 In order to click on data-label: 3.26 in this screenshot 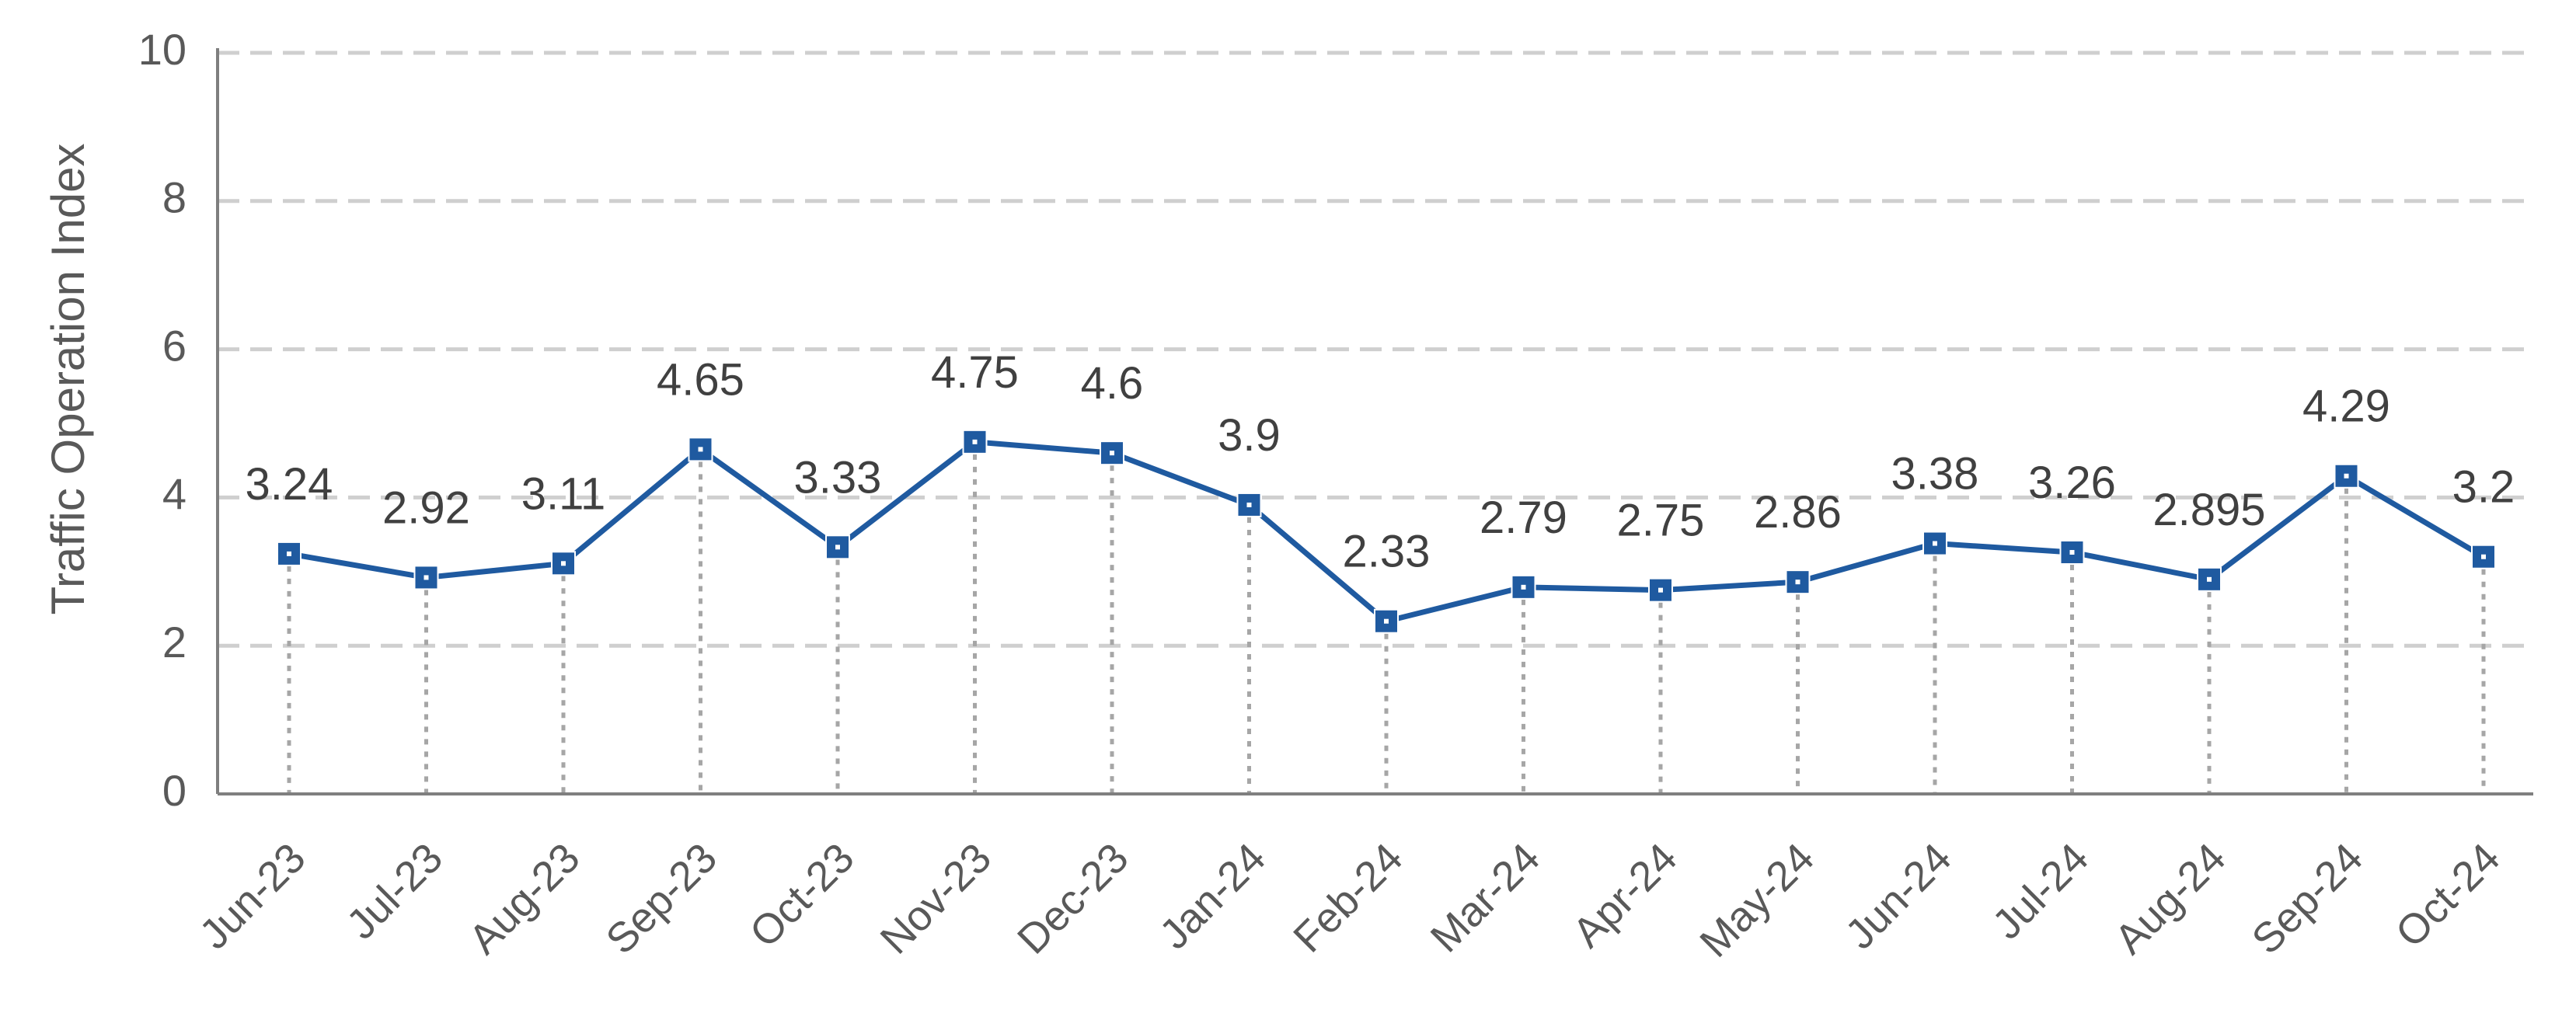, I will do `click(2072, 483)`.